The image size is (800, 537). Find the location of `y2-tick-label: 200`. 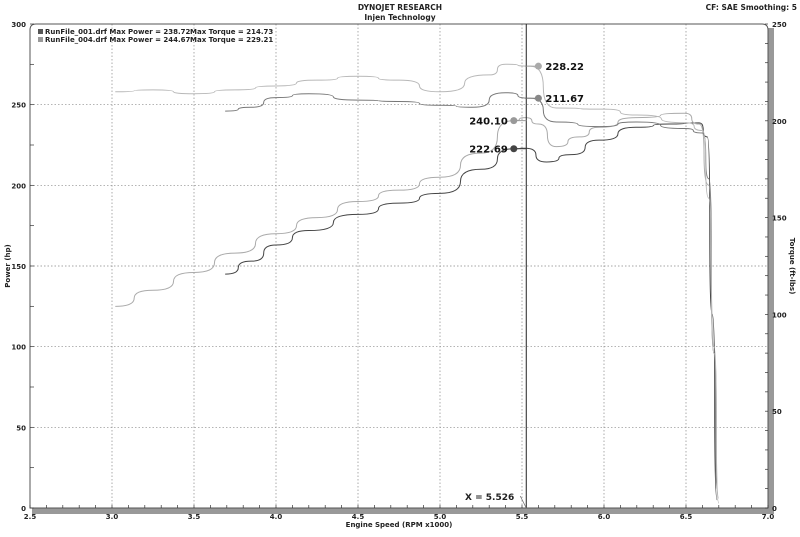

y2-tick-label: 200 is located at coordinates (779, 122).